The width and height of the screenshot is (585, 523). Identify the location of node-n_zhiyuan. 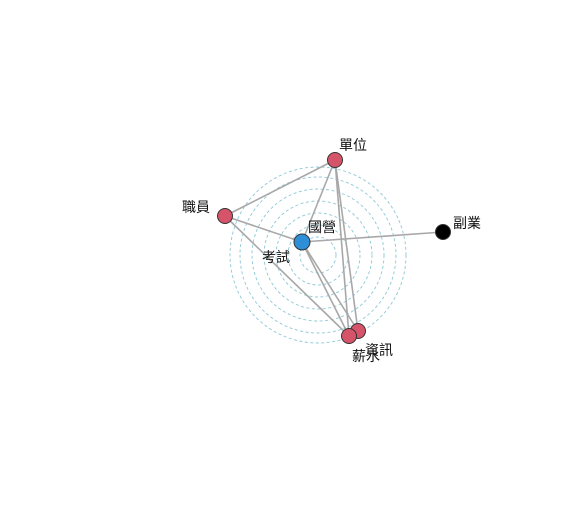
(225, 216).